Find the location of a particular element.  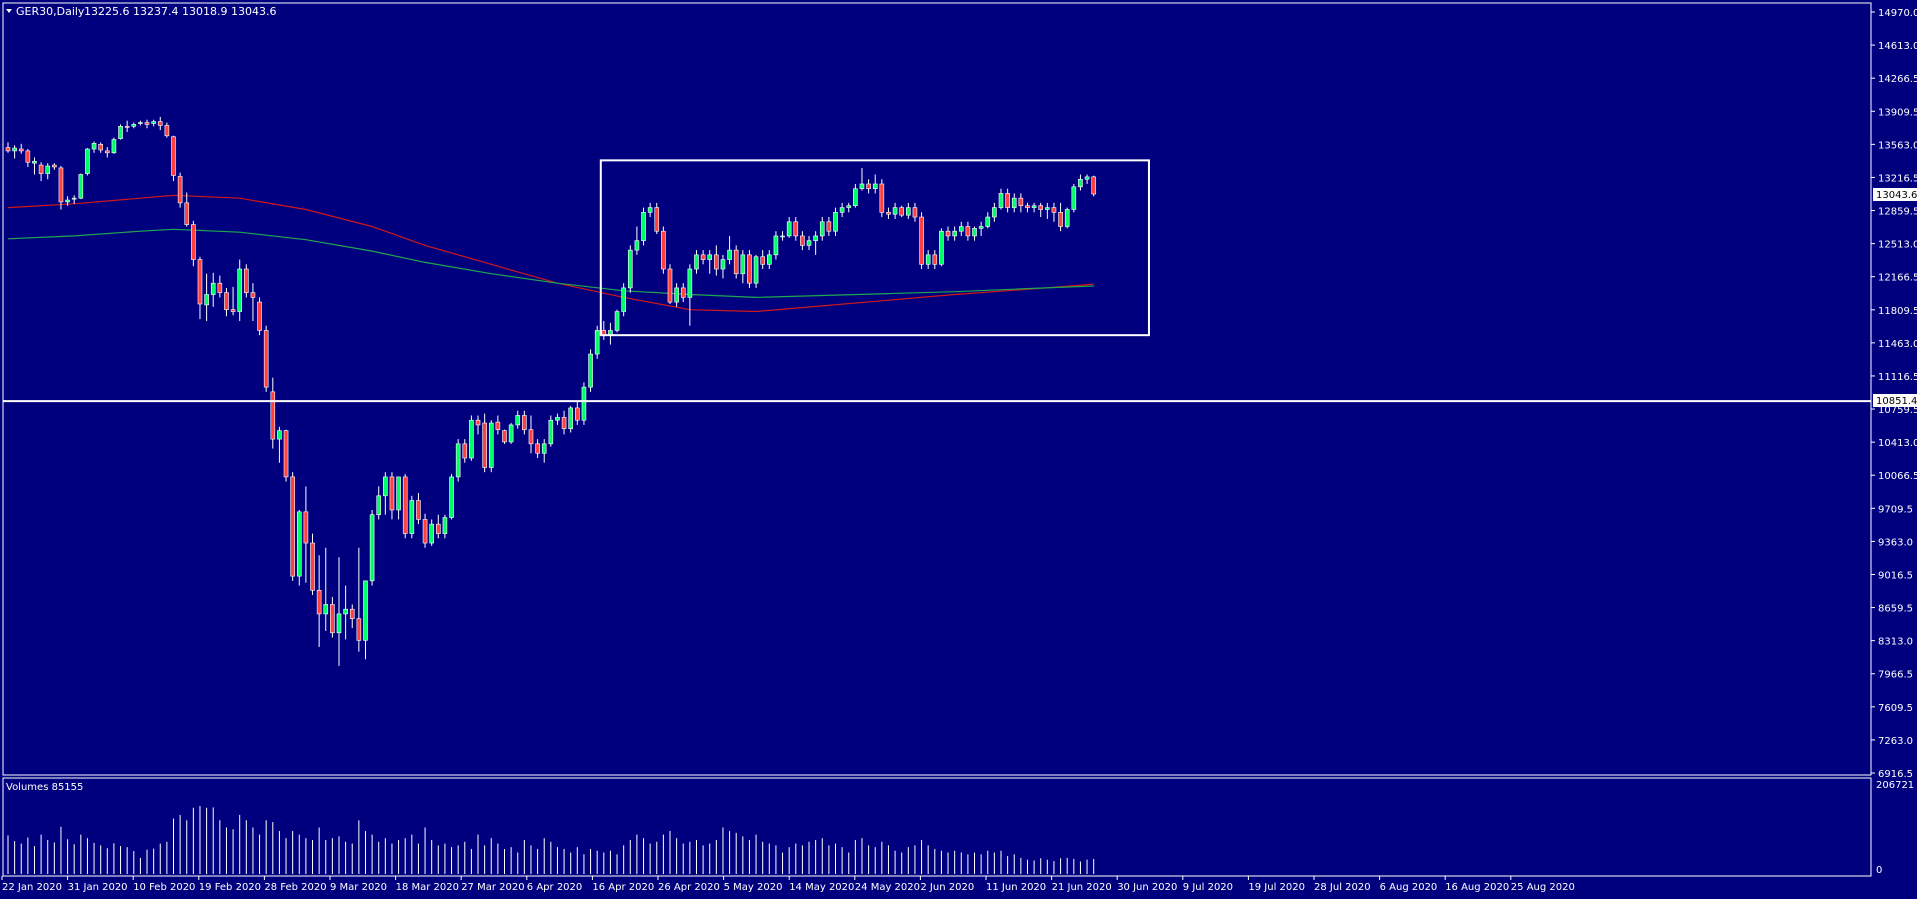

dropdown-triangle-icon is located at coordinates (9, 11).